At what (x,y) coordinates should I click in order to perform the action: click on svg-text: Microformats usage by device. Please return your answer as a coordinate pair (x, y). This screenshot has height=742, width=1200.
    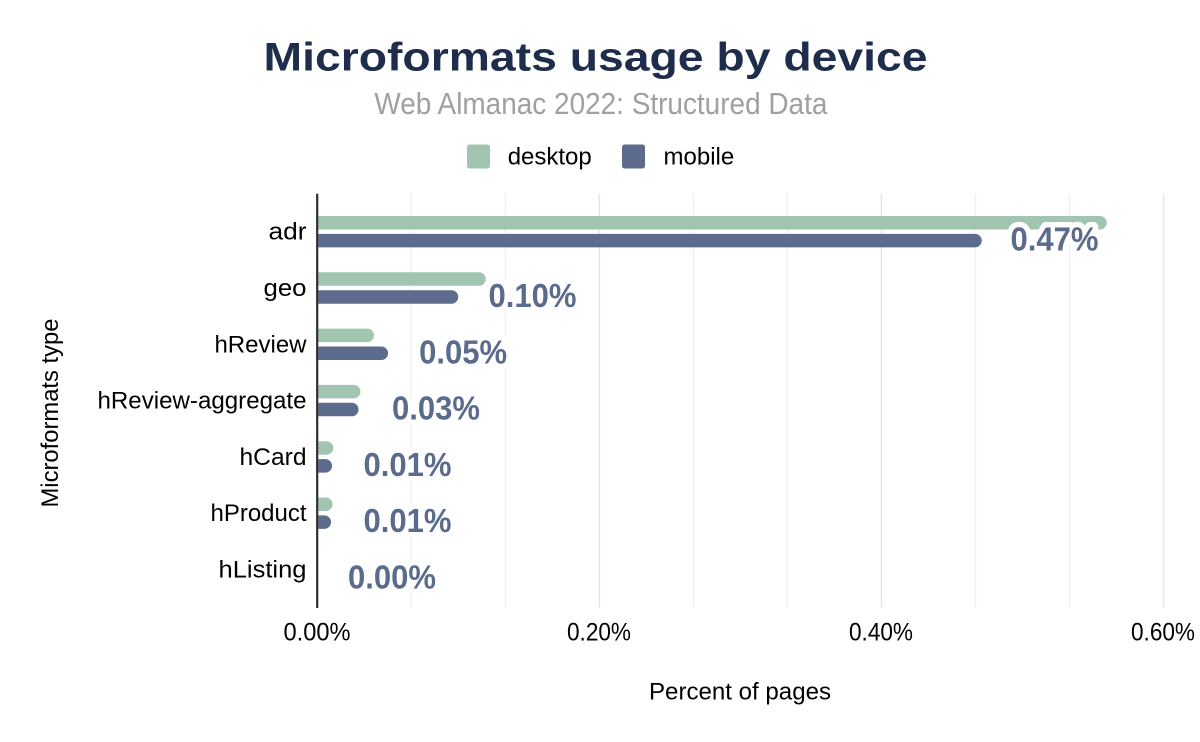
    Looking at the image, I should click on (596, 58).